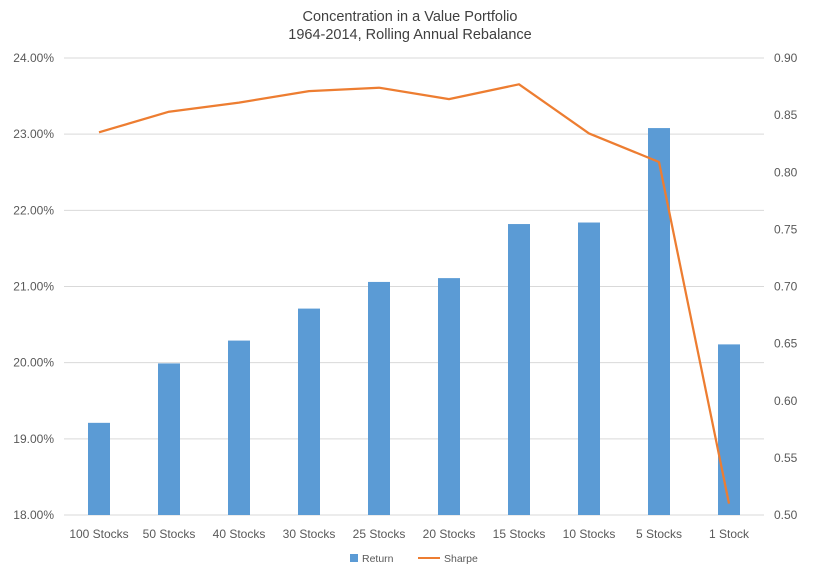 Image resolution: width=819 pixels, height=578 pixels. I want to click on right-tick-label: 0.85, so click(786, 115).